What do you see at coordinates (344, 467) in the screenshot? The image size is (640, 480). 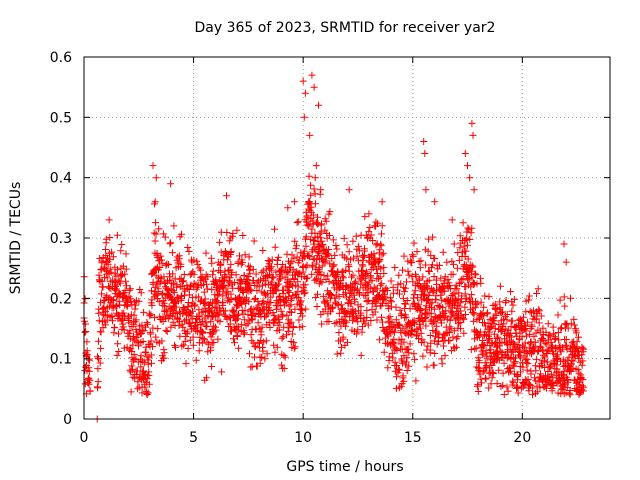 I see `x-axis-label: GPS time / hours` at bounding box center [344, 467].